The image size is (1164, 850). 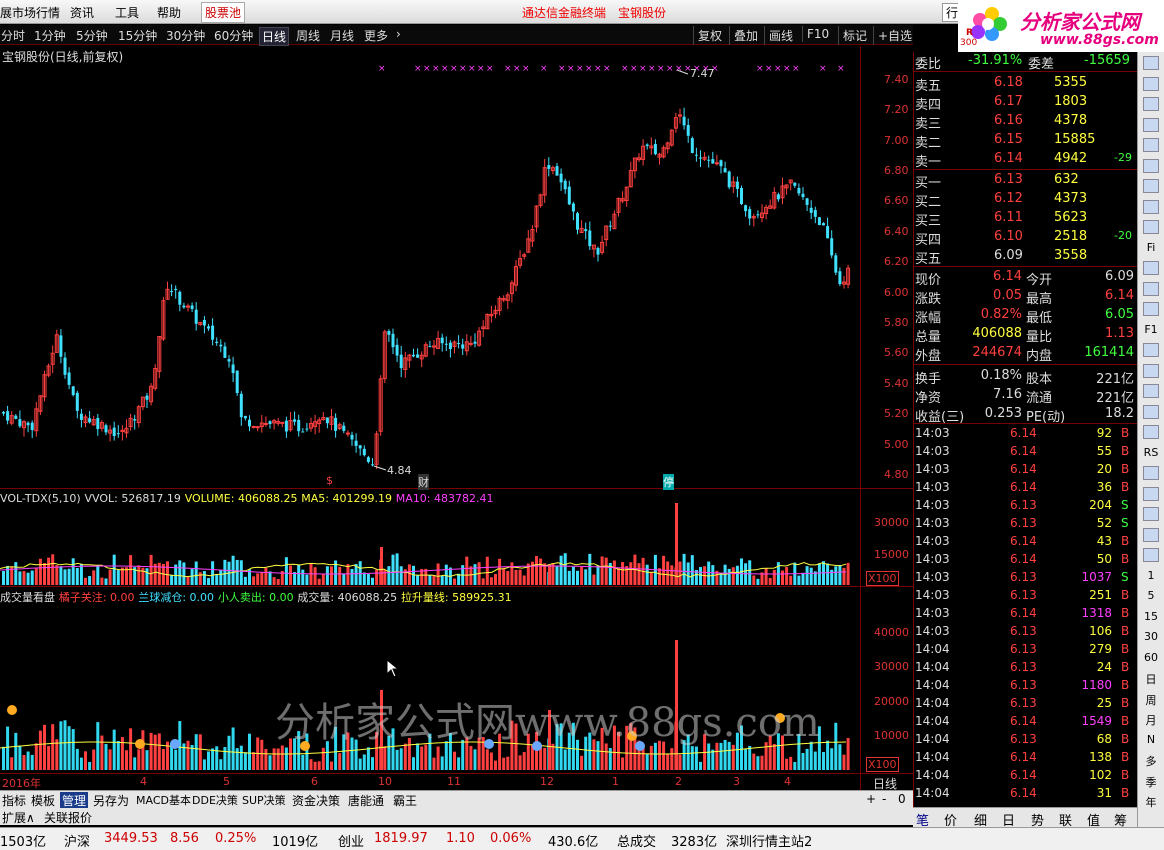 I want to click on zoom-reset-button: 0, so click(x=902, y=799).